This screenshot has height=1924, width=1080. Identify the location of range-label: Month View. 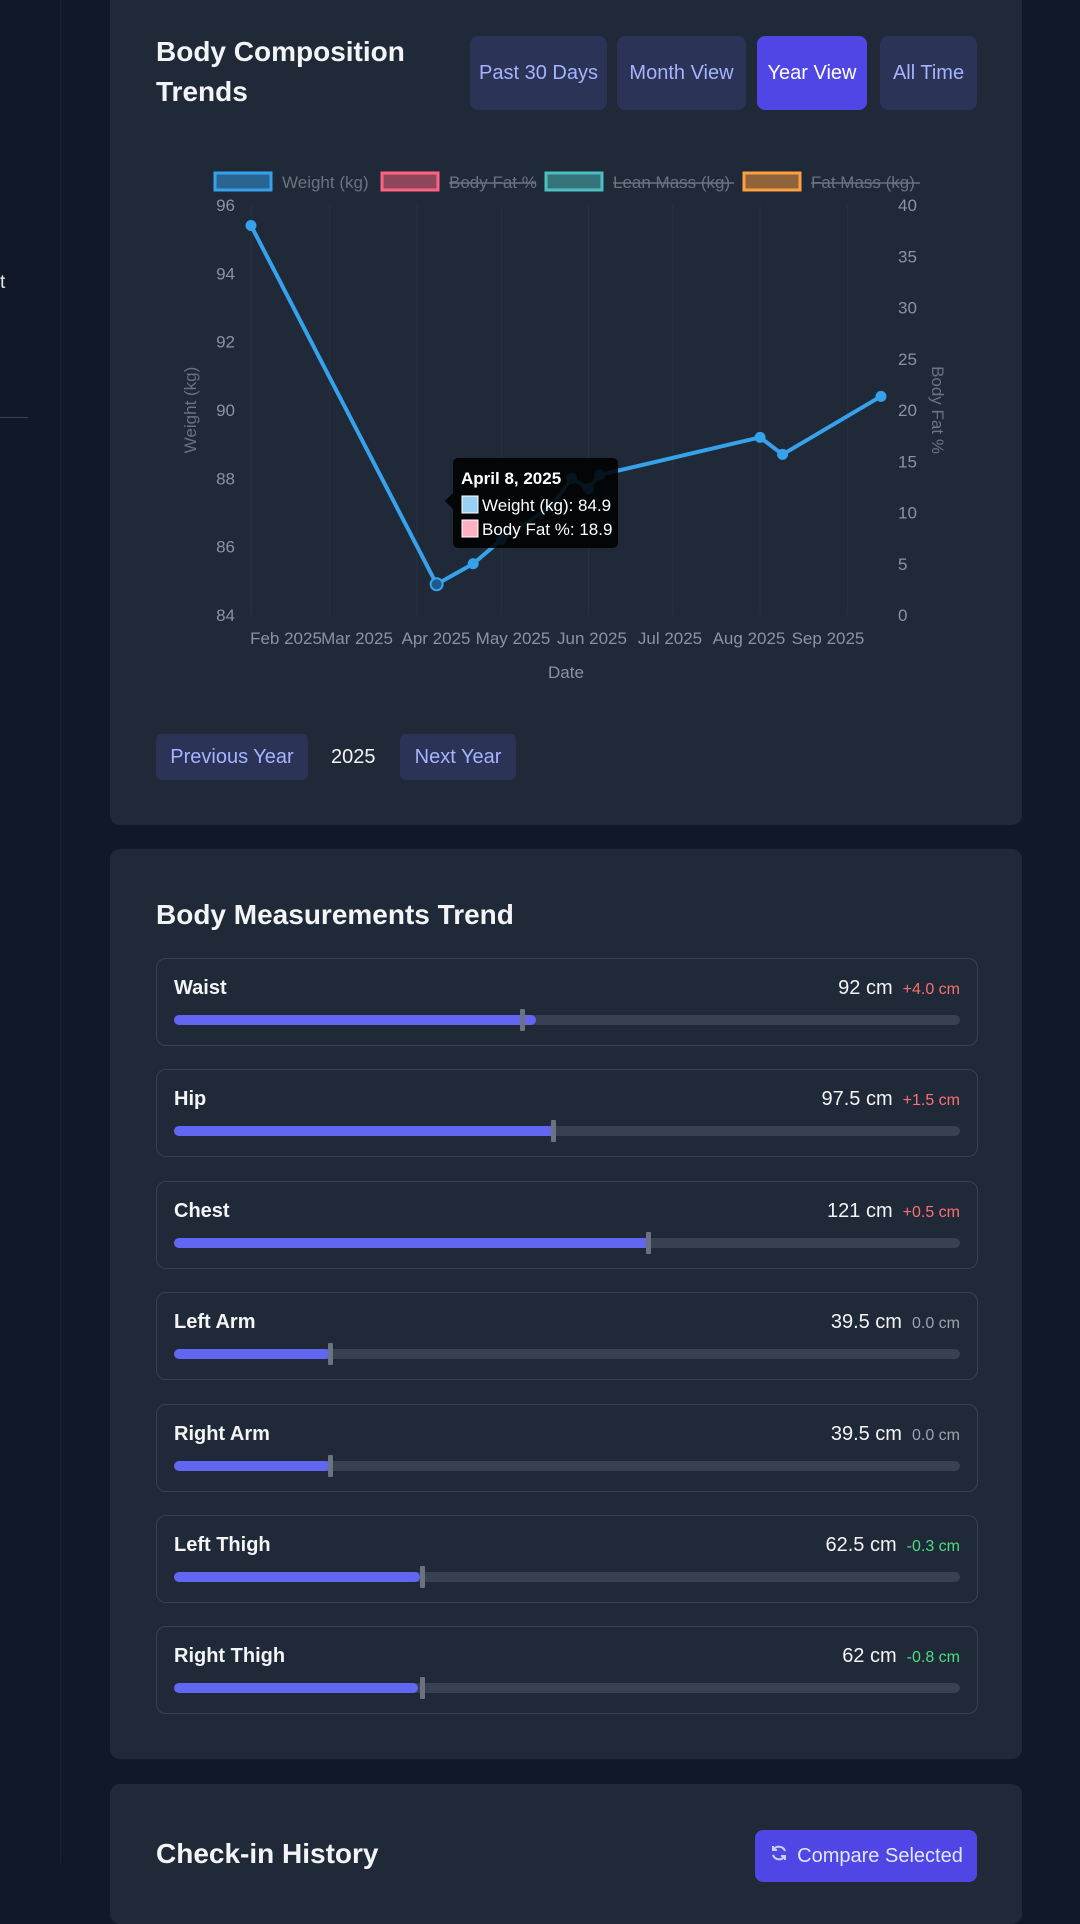
(681, 72).